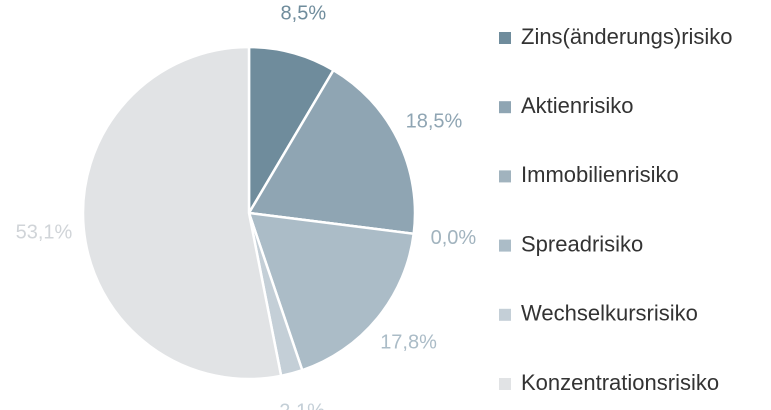 The image size is (771, 410). Describe the element at coordinates (627, 36) in the screenshot. I see `legend-label: Zins(änderungs)risiko` at that location.